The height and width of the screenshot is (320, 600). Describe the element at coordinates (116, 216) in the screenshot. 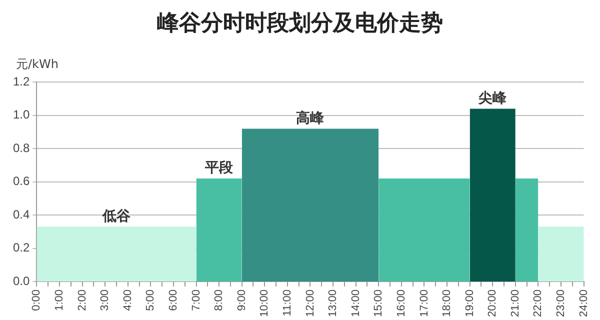

I see `series-label: 低谷` at that location.